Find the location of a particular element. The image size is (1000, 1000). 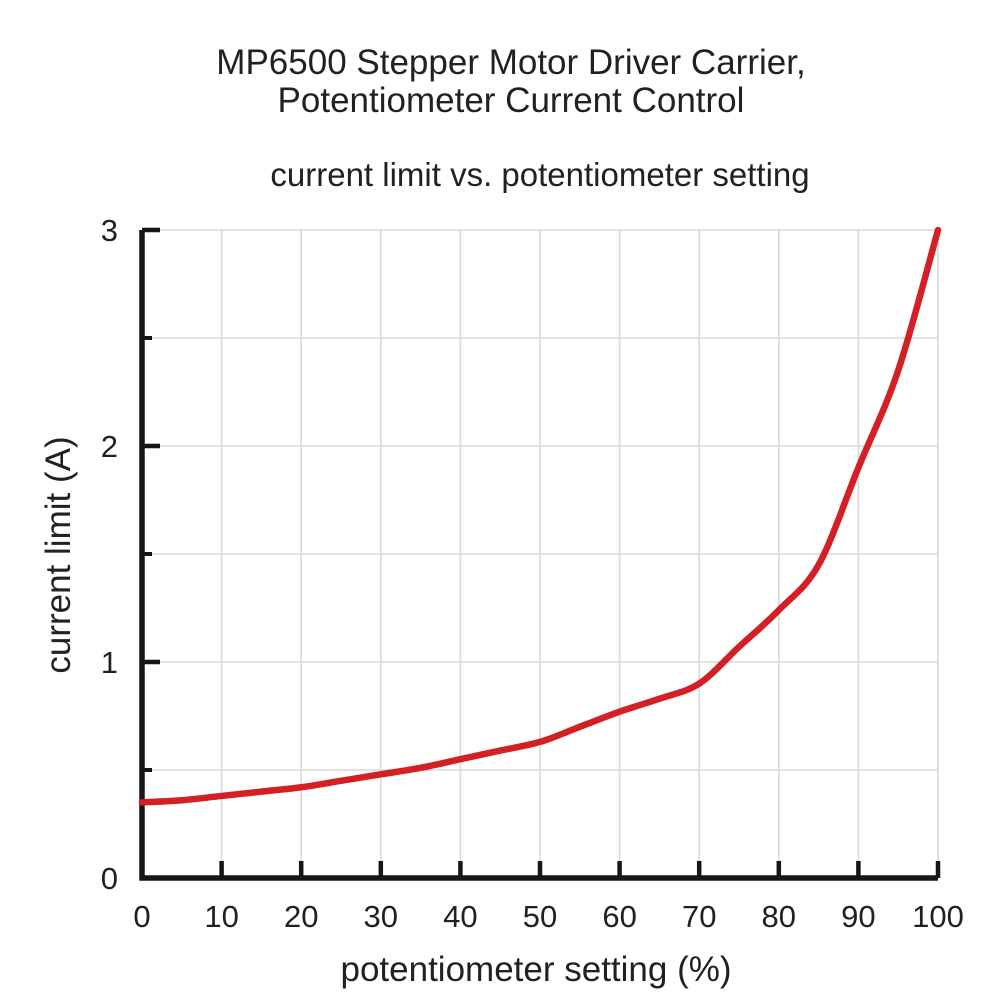

y-tick-label: 1 is located at coordinates (109, 662).